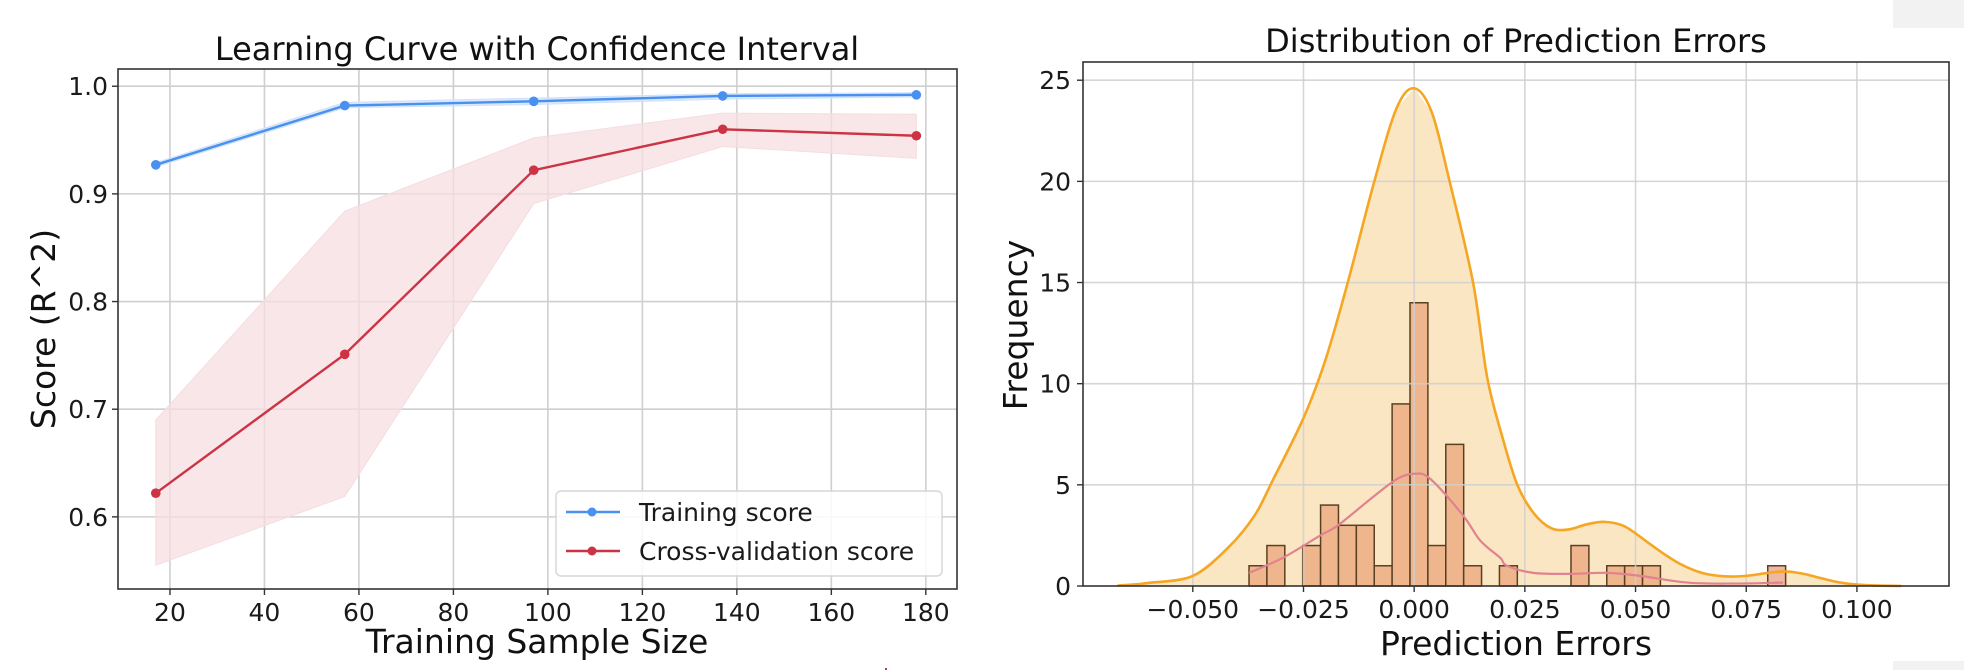 The height and width of the screenshot is (670, 1964). I want to click on right-y-tick-label: 0, so click(1063, 586).